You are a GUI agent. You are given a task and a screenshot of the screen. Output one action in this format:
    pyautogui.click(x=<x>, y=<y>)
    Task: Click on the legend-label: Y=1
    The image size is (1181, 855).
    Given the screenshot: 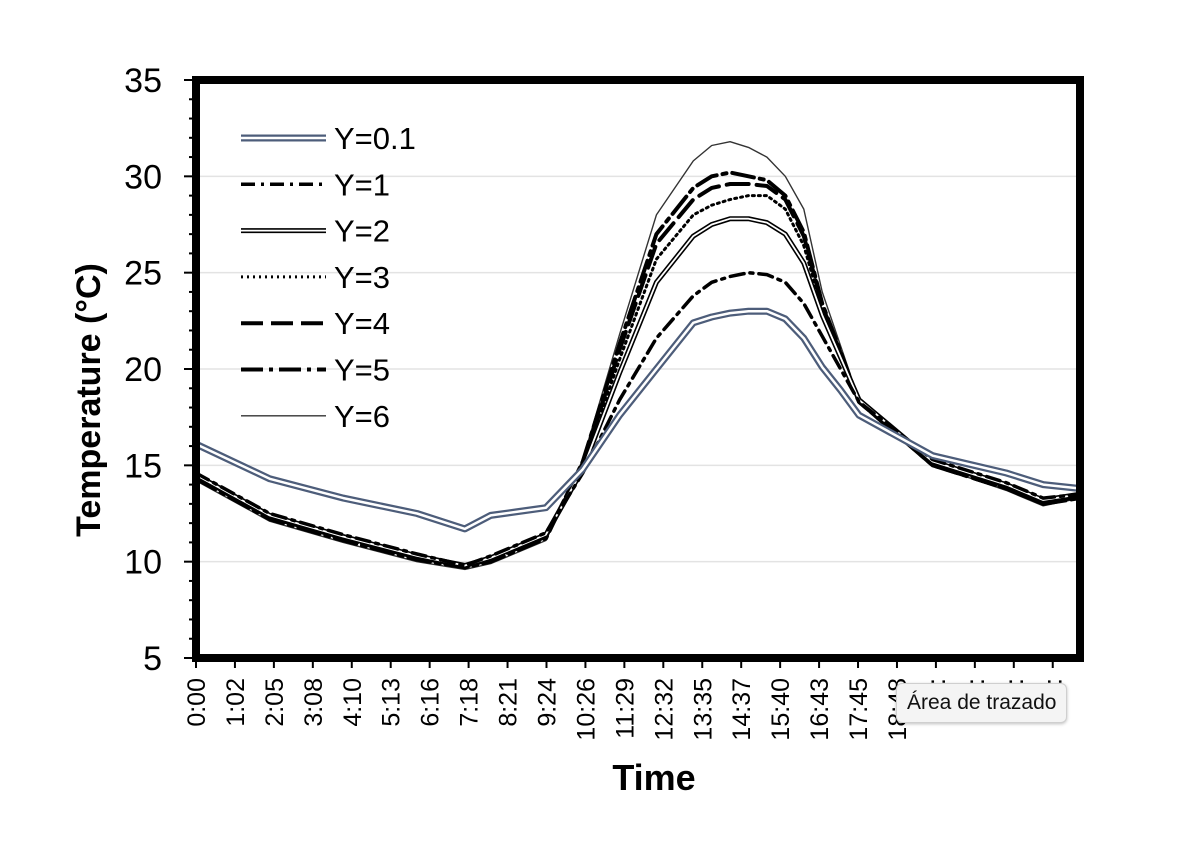 What is the action you would take?
    pyautogui.click(x=362, y=184)
    